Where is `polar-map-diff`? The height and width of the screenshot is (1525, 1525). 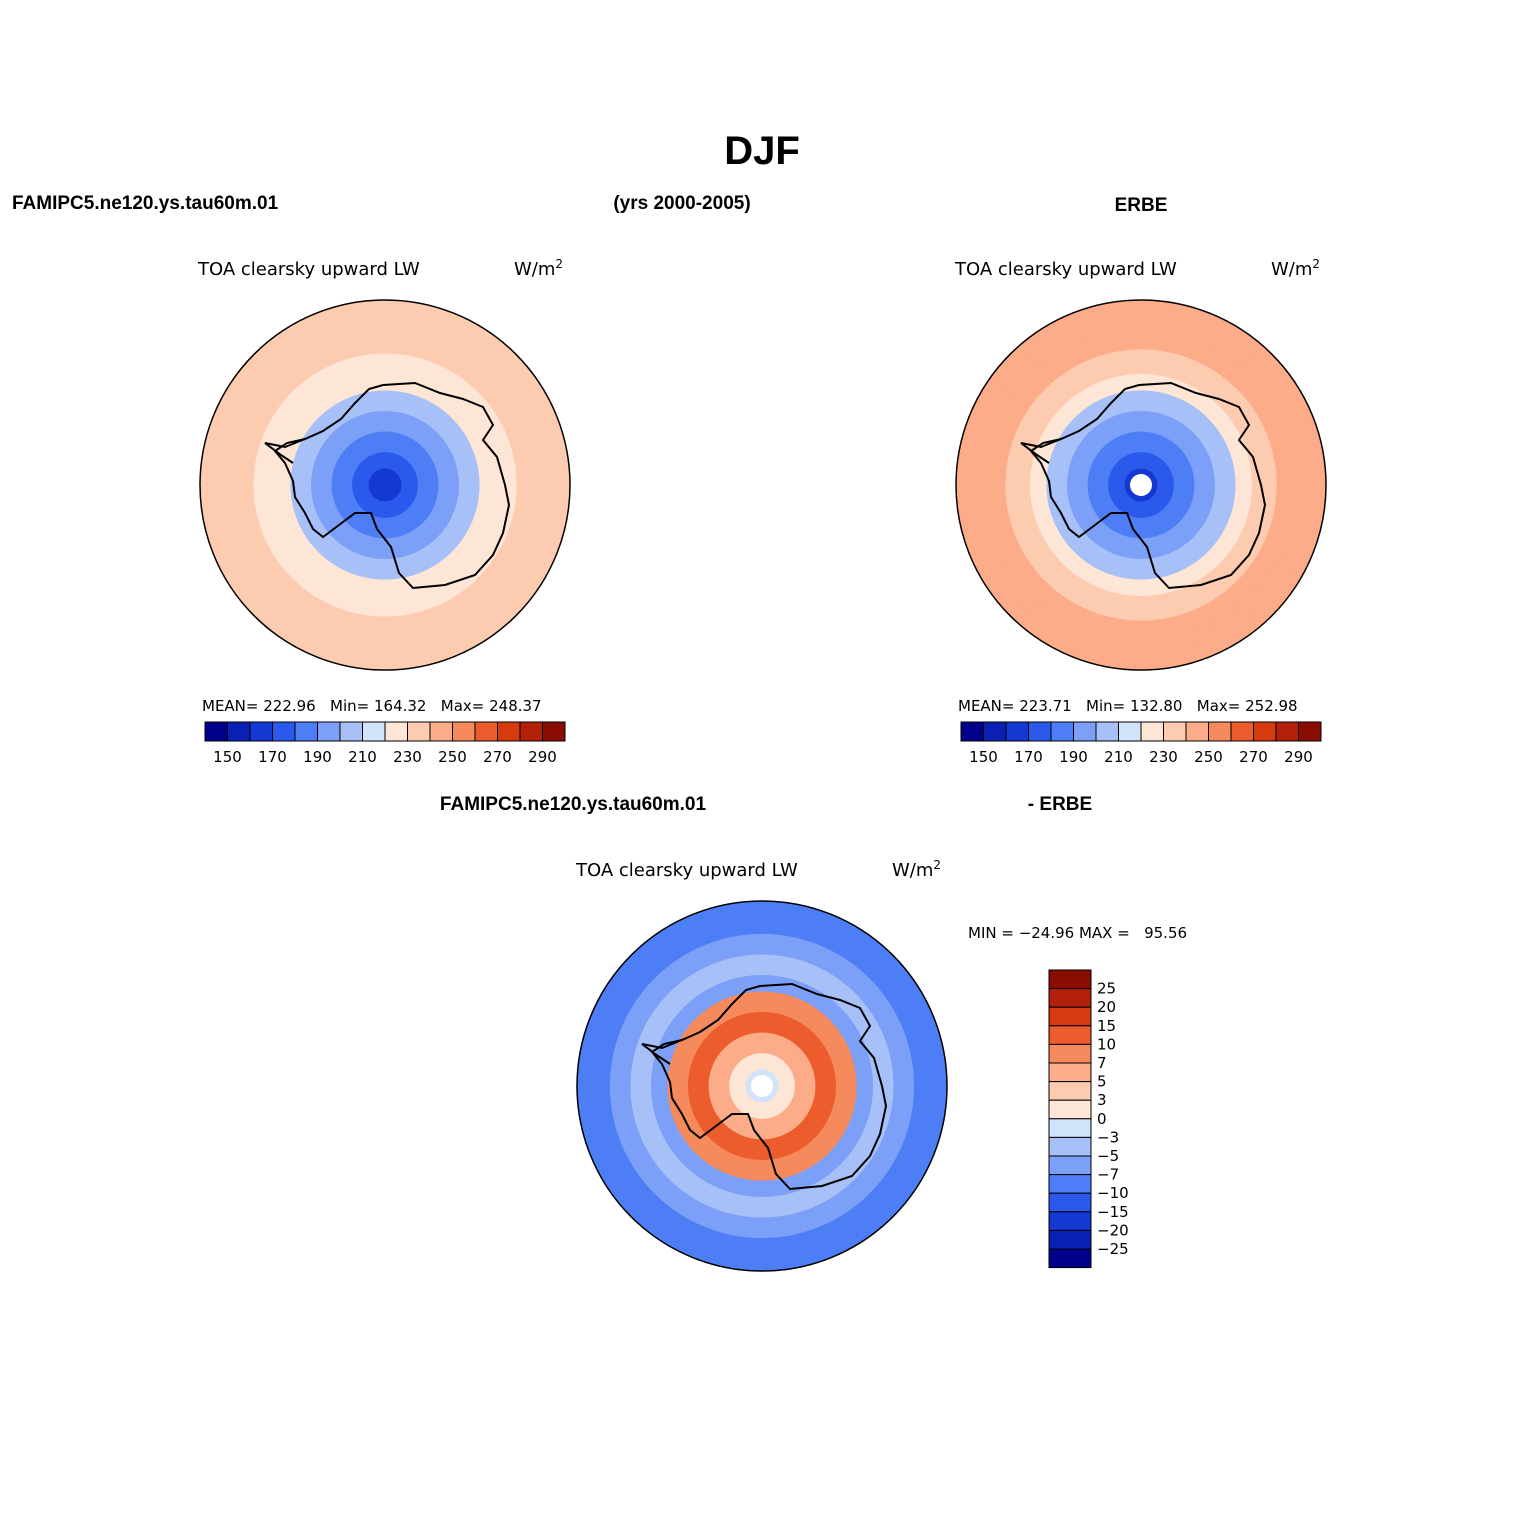
polar-map-diff is located at coordinates (762, 1086).